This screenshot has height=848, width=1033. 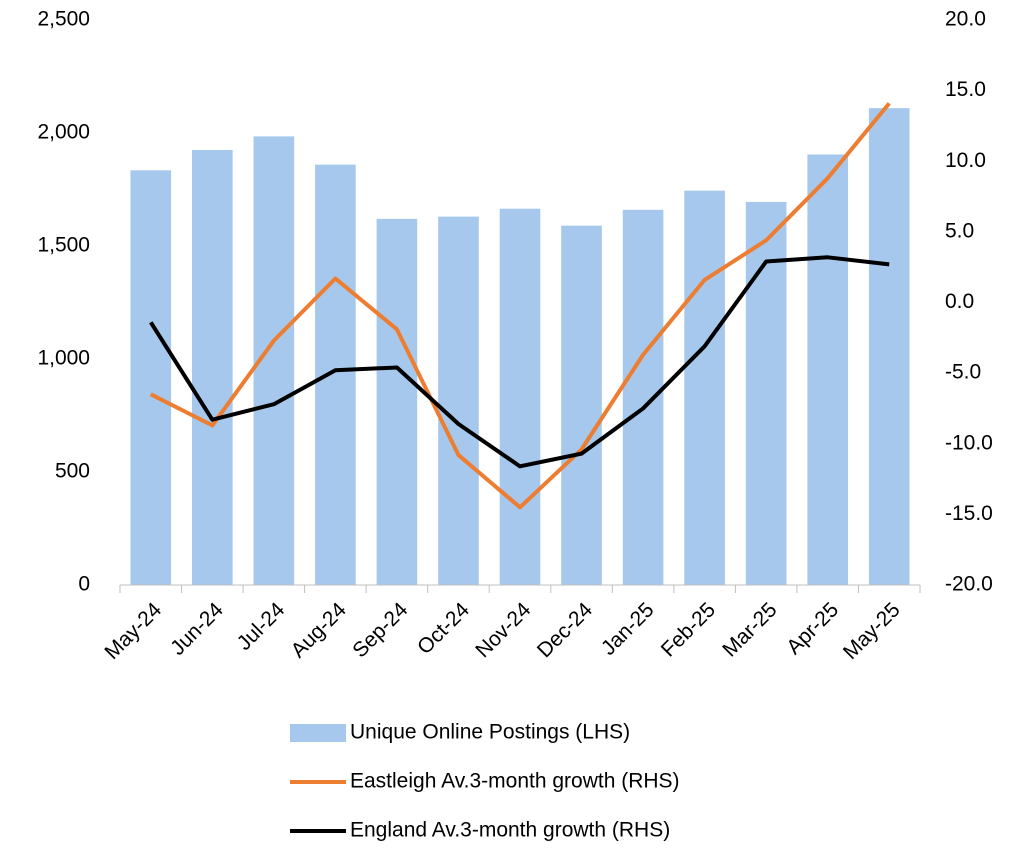 What do you see at coordinates (503, 630) in the screenshot?
I see `x-tick-label: Nov-24` at bounding box center [503, 630].